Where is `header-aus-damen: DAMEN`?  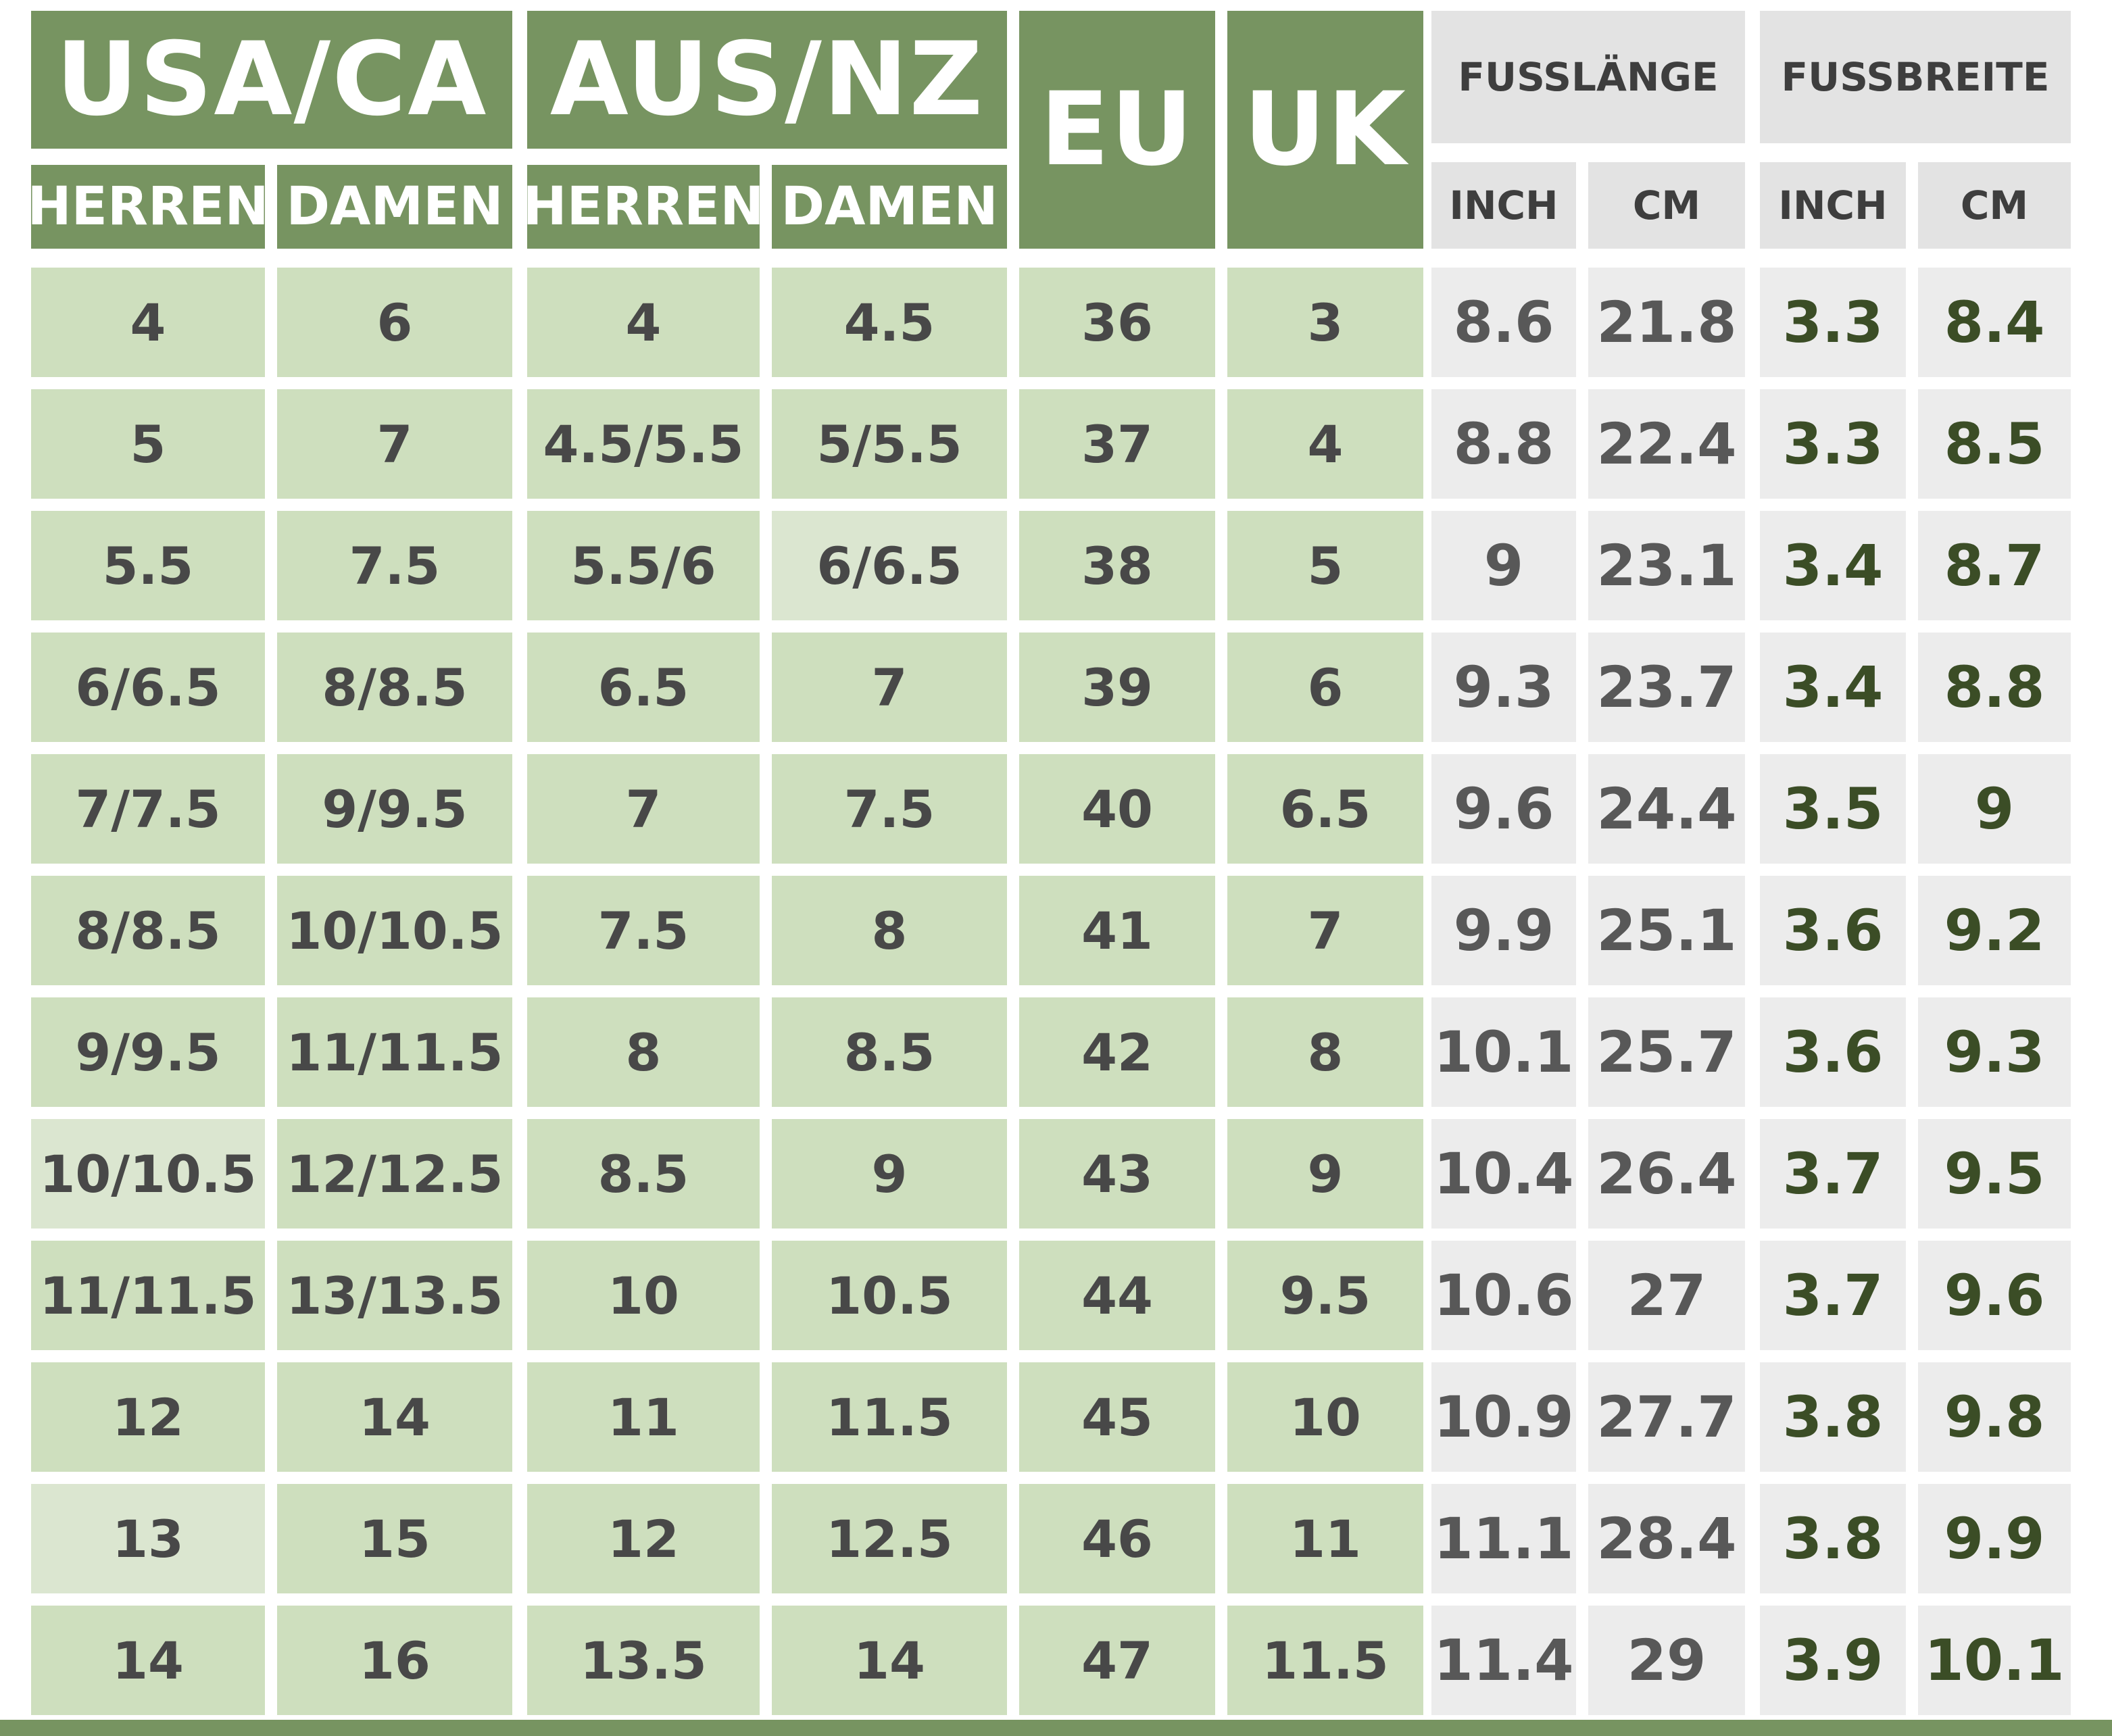 header-aus-damen: DAMEN is located at coordinates (889, 207).